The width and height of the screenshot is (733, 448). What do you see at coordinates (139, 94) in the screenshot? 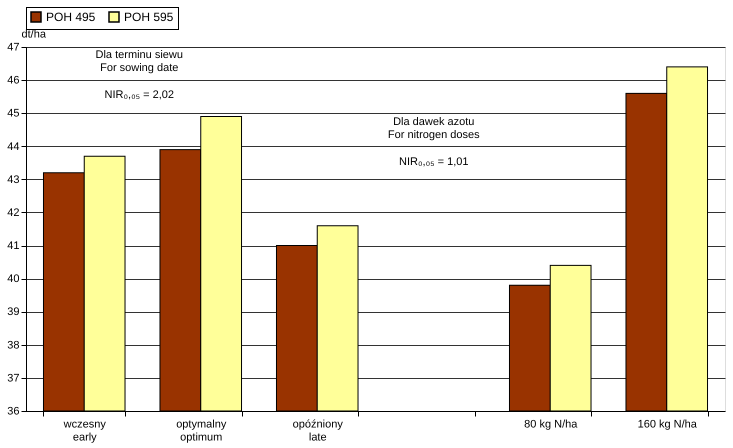
I see `annotation: NIR₀,₀₅ = 2,02` at bounding box center [139, 94].